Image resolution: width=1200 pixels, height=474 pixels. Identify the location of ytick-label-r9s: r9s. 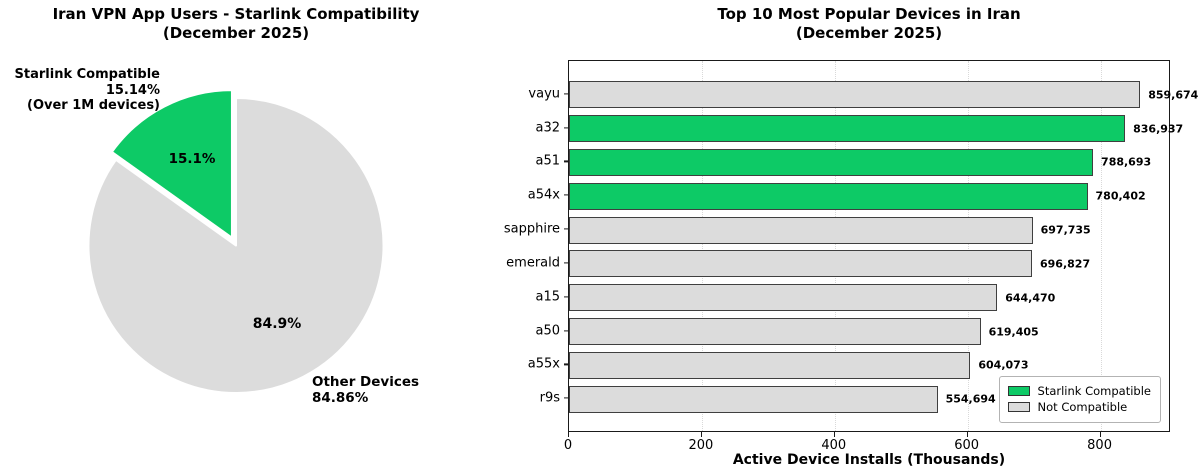
(549, 398).